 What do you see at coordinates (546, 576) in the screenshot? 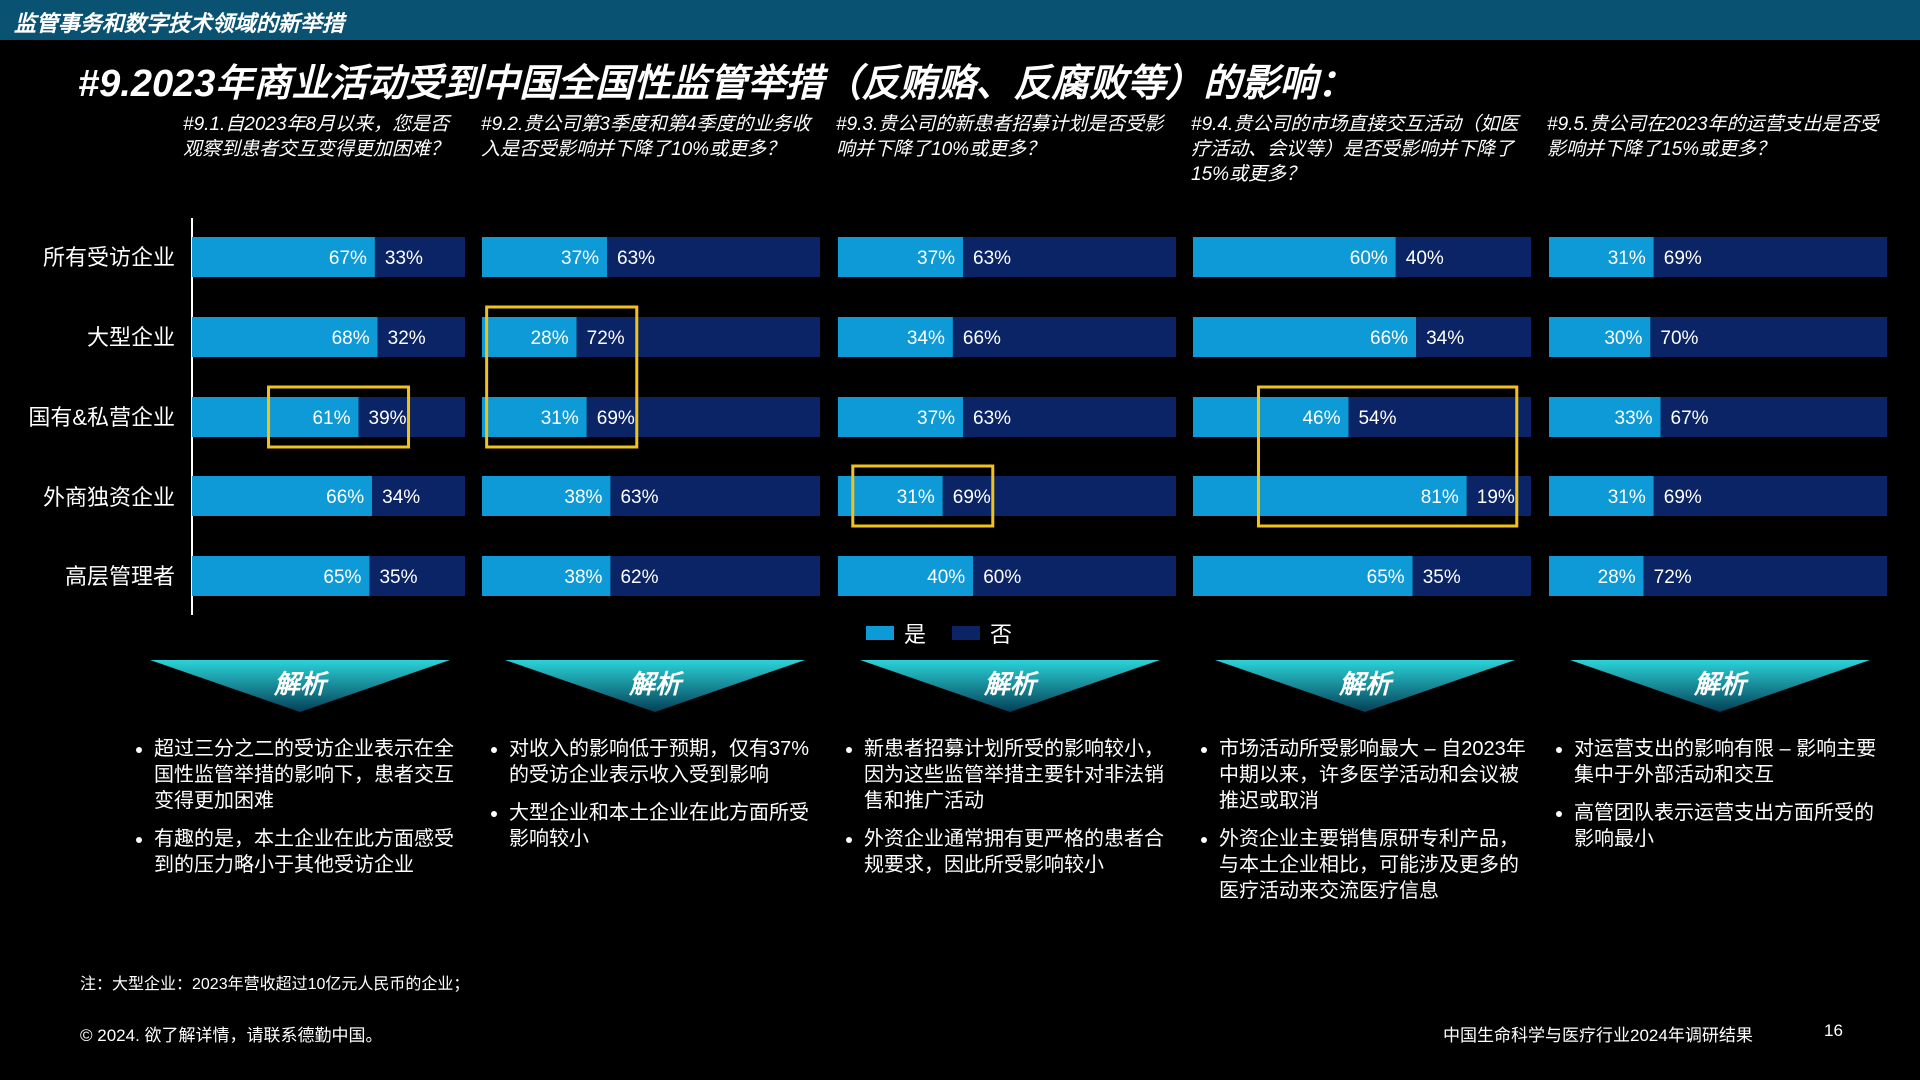
I see `bar-yes-p2-r5` at bounding box center [546, 576].